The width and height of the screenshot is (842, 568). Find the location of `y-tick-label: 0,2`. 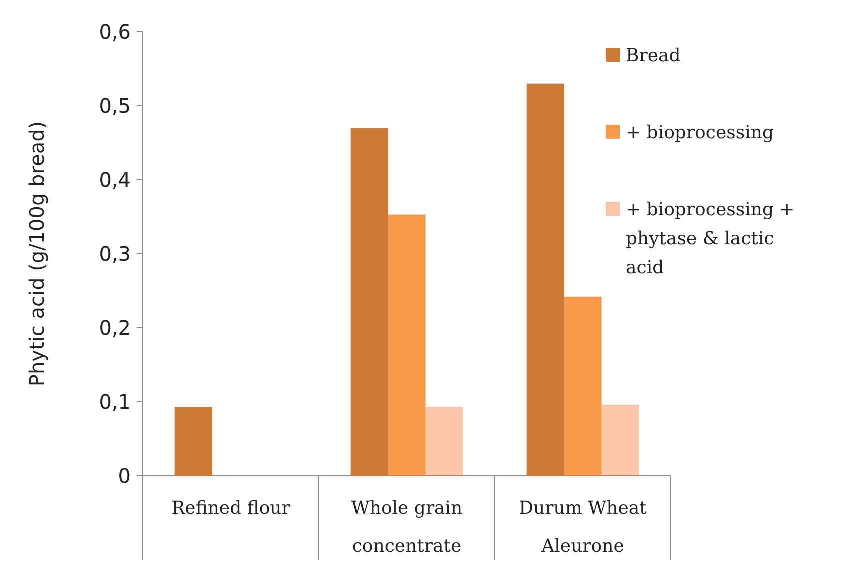

y-tick-label: 0,2 is located at coordinates (115, 328).